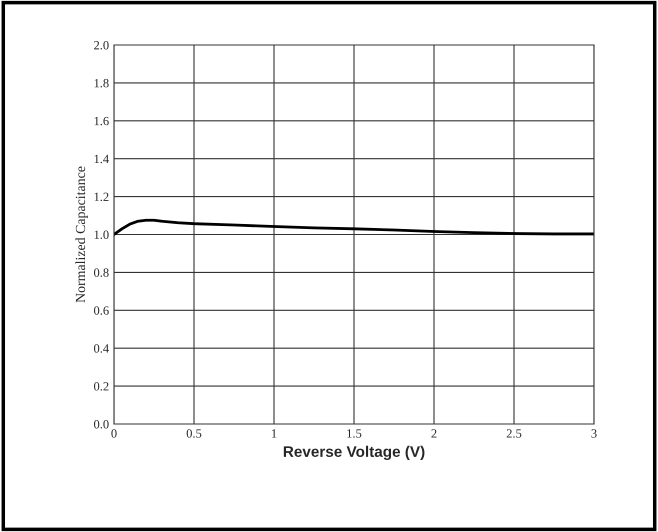 The height and width of the screenshot is (532, 658). Describe the element at coordinates (101, 310) in the screenshot. I see `y-tick-label: 0.6` at that location.